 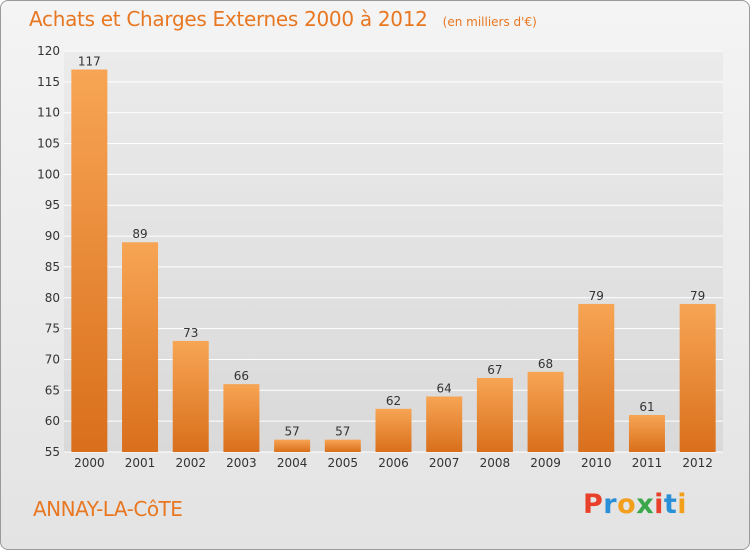 What do you see at coordinates (241, 463) in the screenshot?
I see `x-tick-label: 2003` at bounding box center [241, 463].